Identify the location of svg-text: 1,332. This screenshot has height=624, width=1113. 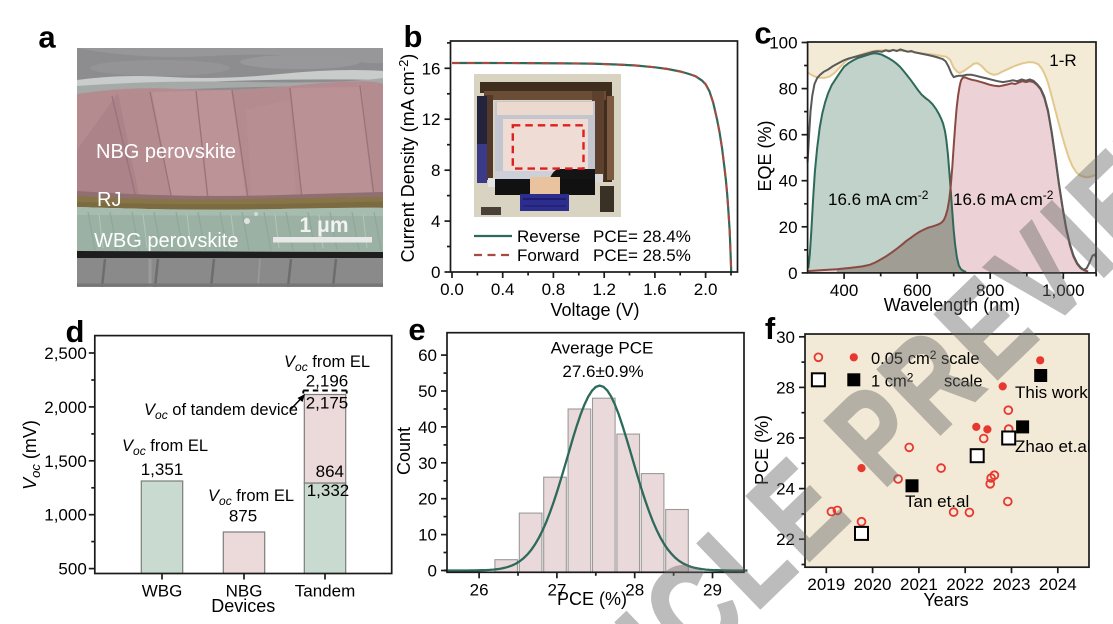
(328, 490).